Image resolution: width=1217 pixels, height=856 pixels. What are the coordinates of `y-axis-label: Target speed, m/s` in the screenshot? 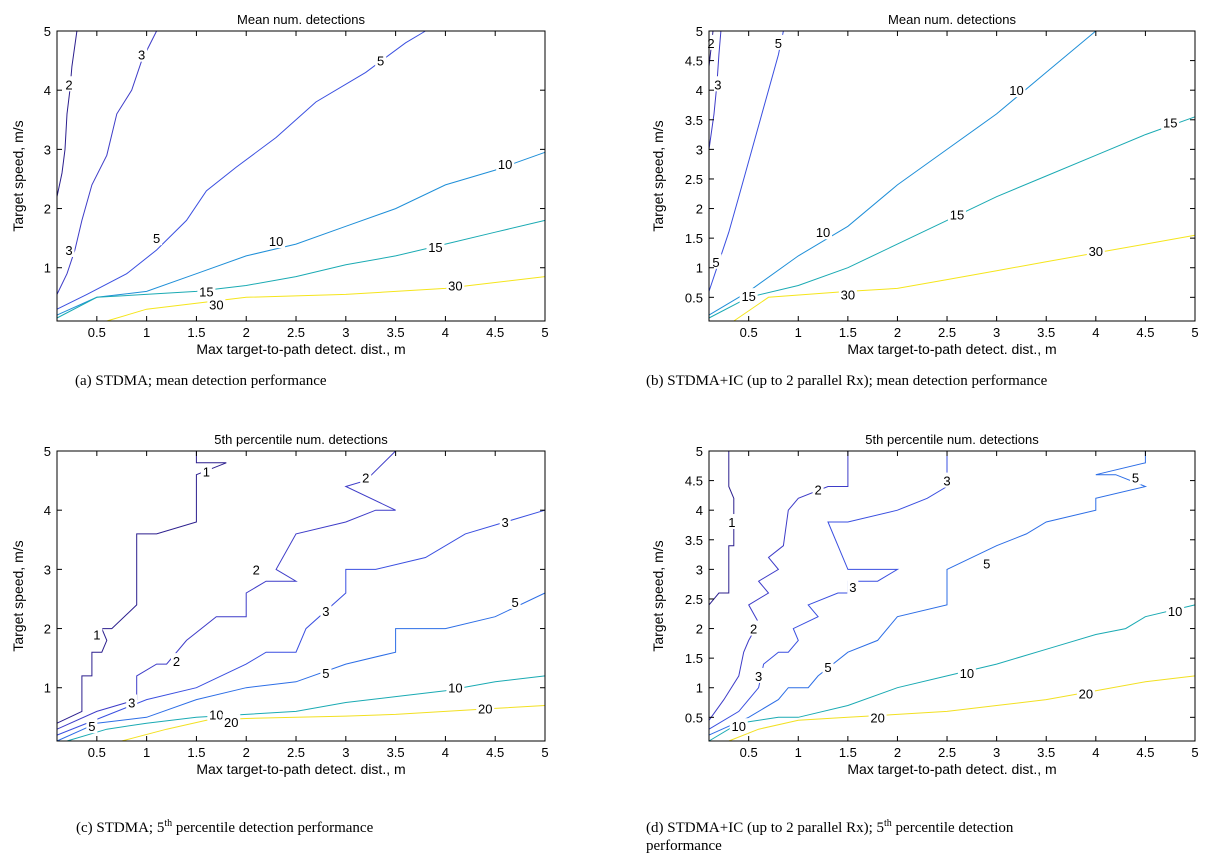 It's located at (658, 175).